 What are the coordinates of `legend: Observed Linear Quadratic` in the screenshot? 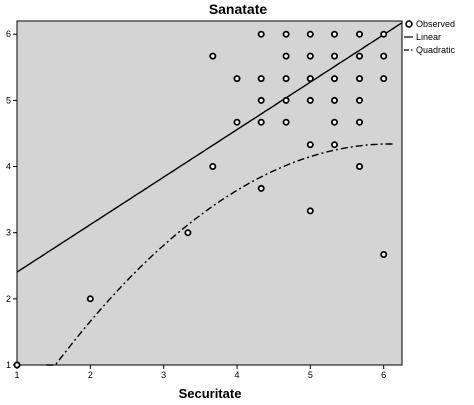 It's located at (430, 37).